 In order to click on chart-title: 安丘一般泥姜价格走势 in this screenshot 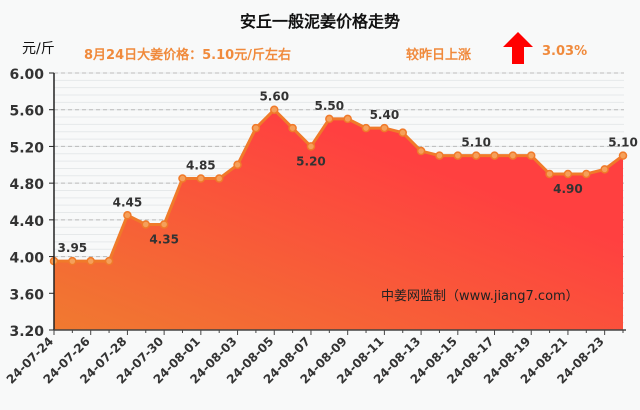, I will do `click(319, 21)`.